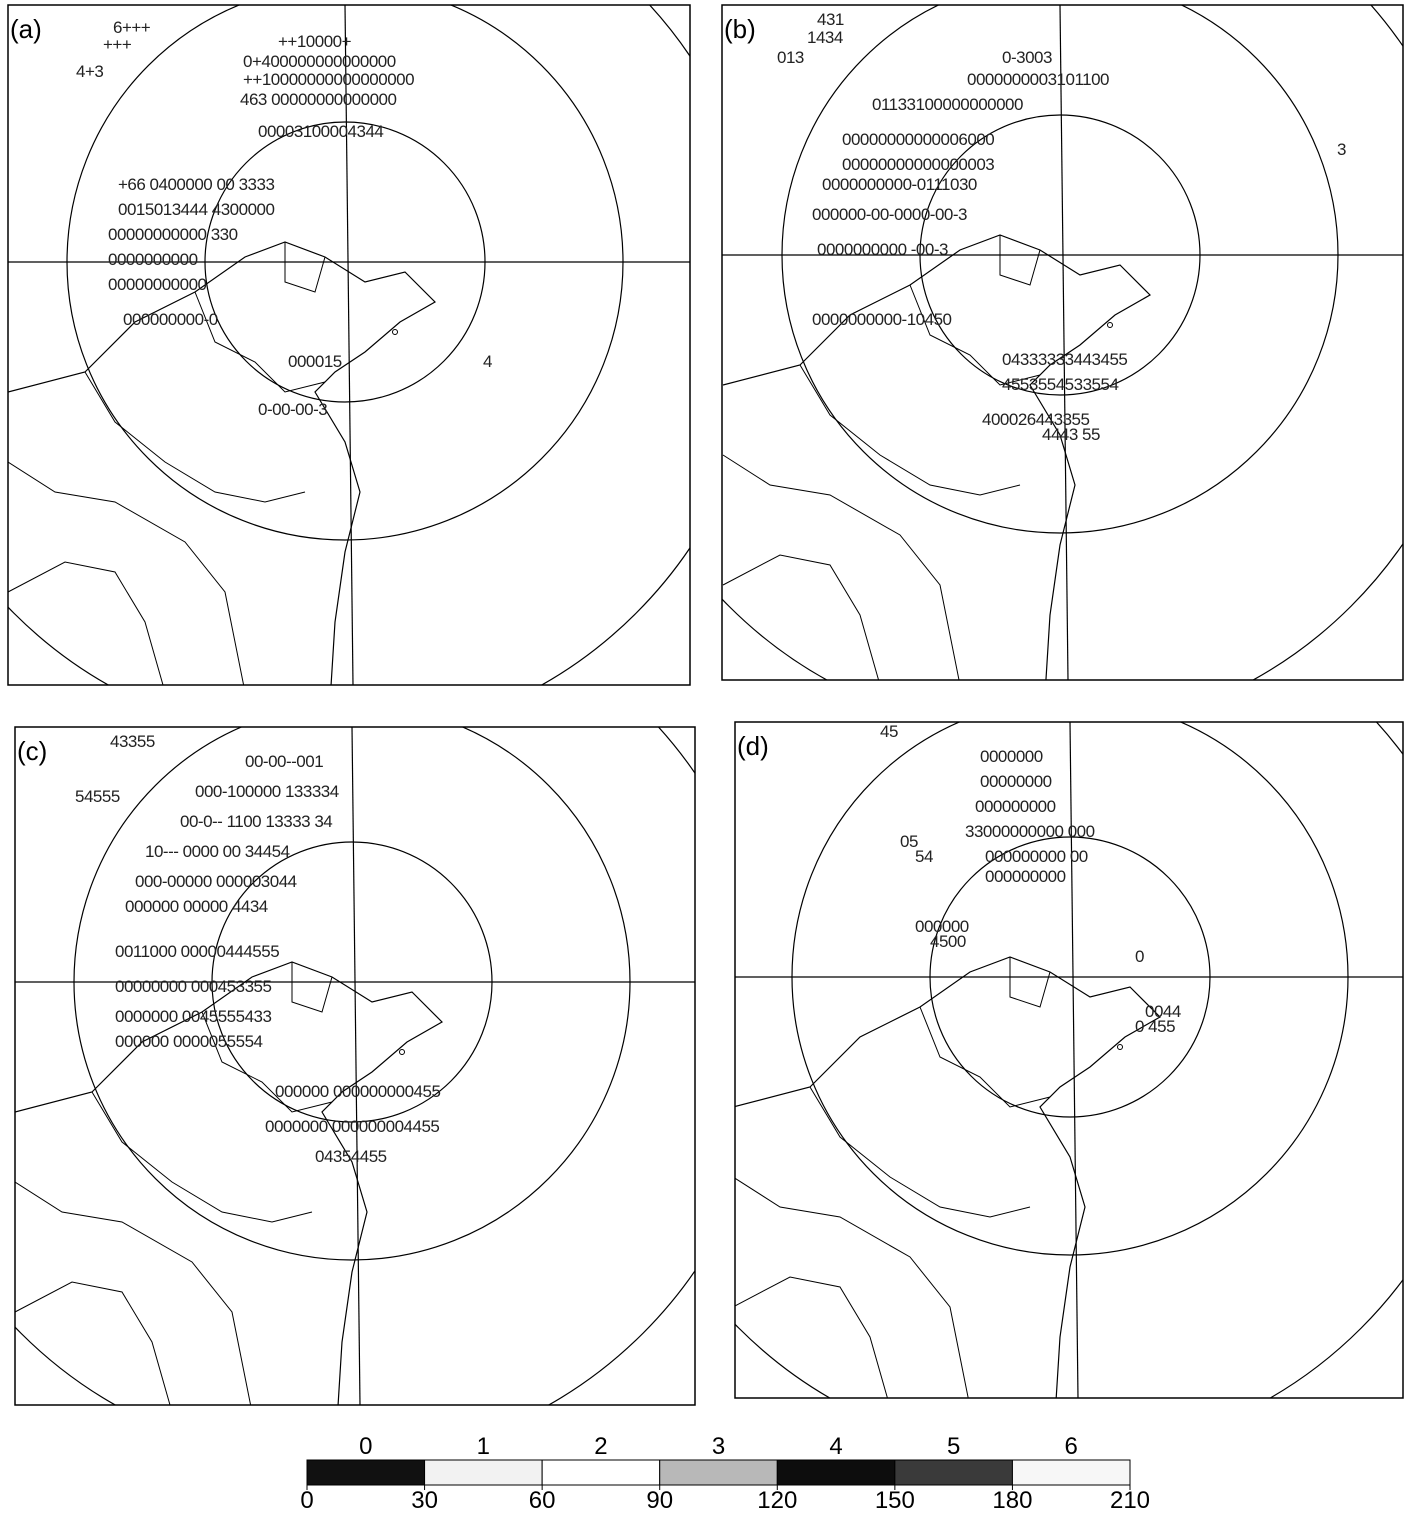  Describe the element at coordinates (351, 1156) in the screenshot. I see `radar-symbols: 04354455` at that location.